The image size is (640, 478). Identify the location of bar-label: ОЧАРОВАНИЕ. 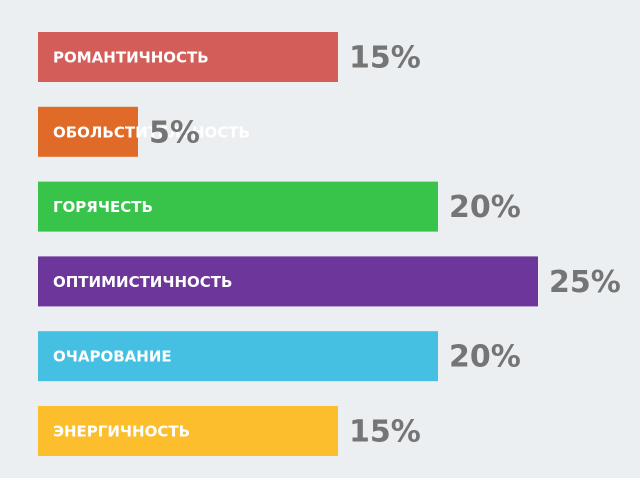
(112, 357).